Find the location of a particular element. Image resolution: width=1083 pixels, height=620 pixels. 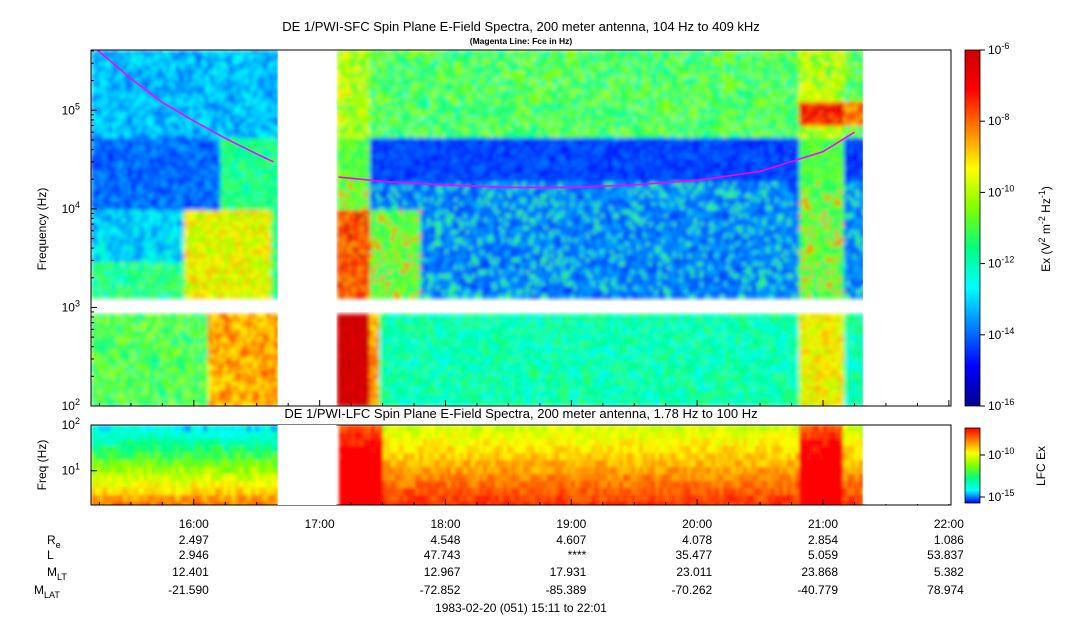

ephemeris-value: 78.974 is located at coordinates (945, 590).